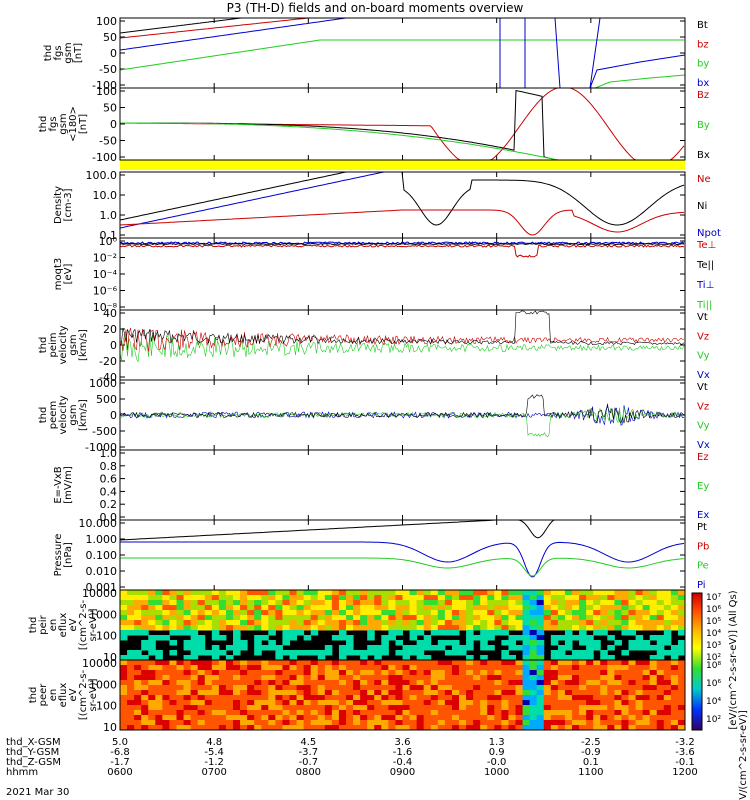  What do you see at coordinates (591, 752) in the screenshot?
I see `bottom-row-value: -0.9` at bounding box center [591, 752].